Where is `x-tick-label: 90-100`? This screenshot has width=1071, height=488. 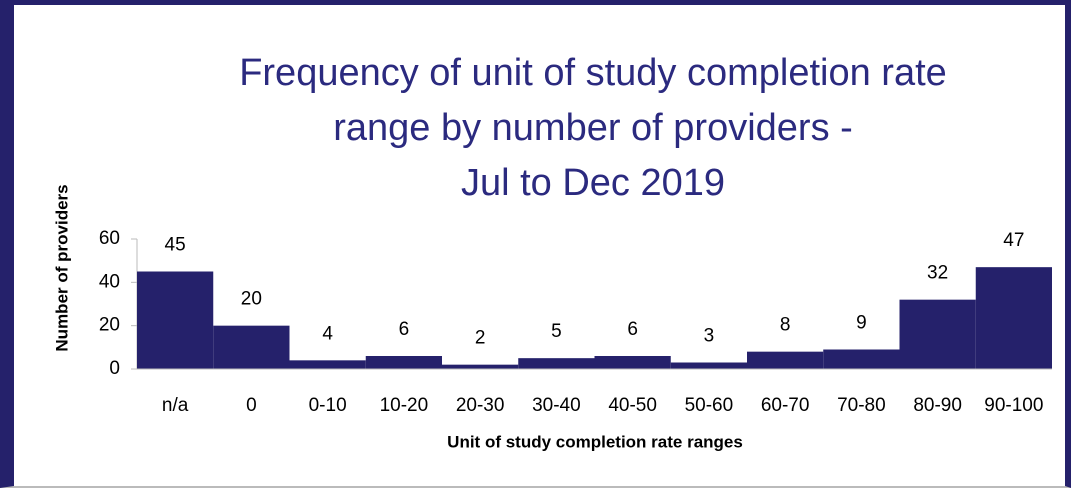
x-tick-label: 90-100 is located at coordinates (1013, 405).